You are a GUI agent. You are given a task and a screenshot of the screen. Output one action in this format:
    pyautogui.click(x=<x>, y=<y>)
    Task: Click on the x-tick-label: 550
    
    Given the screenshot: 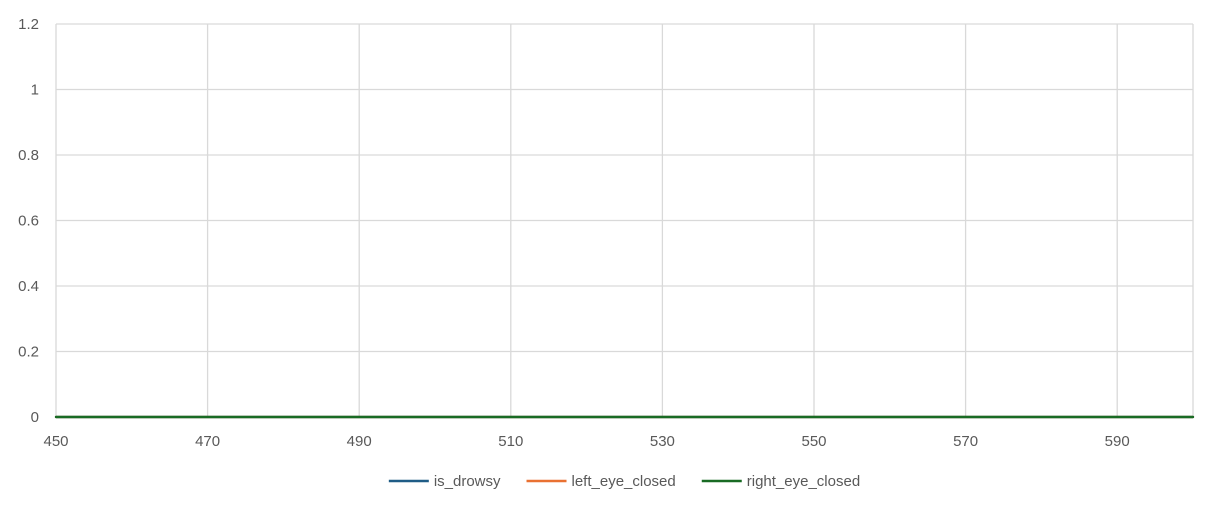 What is the action you would take?
    pyautogui.click(x=813, y=441)
    